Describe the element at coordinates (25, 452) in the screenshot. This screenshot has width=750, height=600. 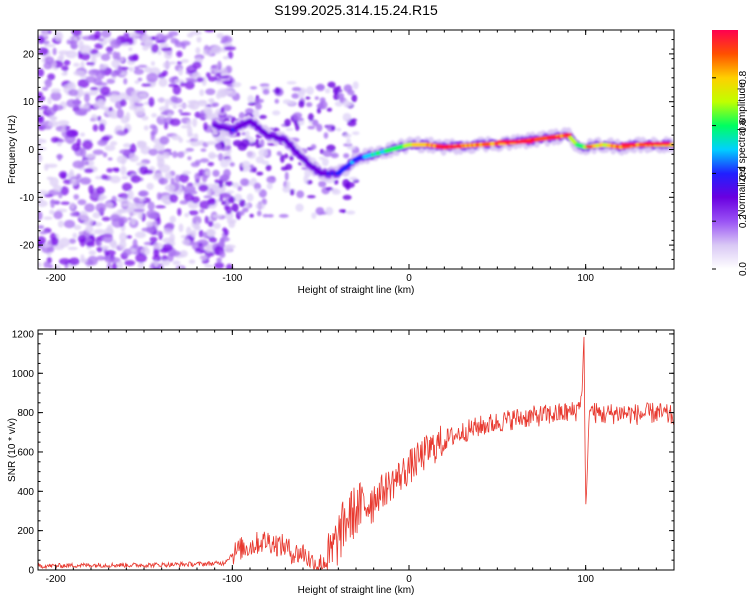
I see `y-tick-label: 600` at that location.